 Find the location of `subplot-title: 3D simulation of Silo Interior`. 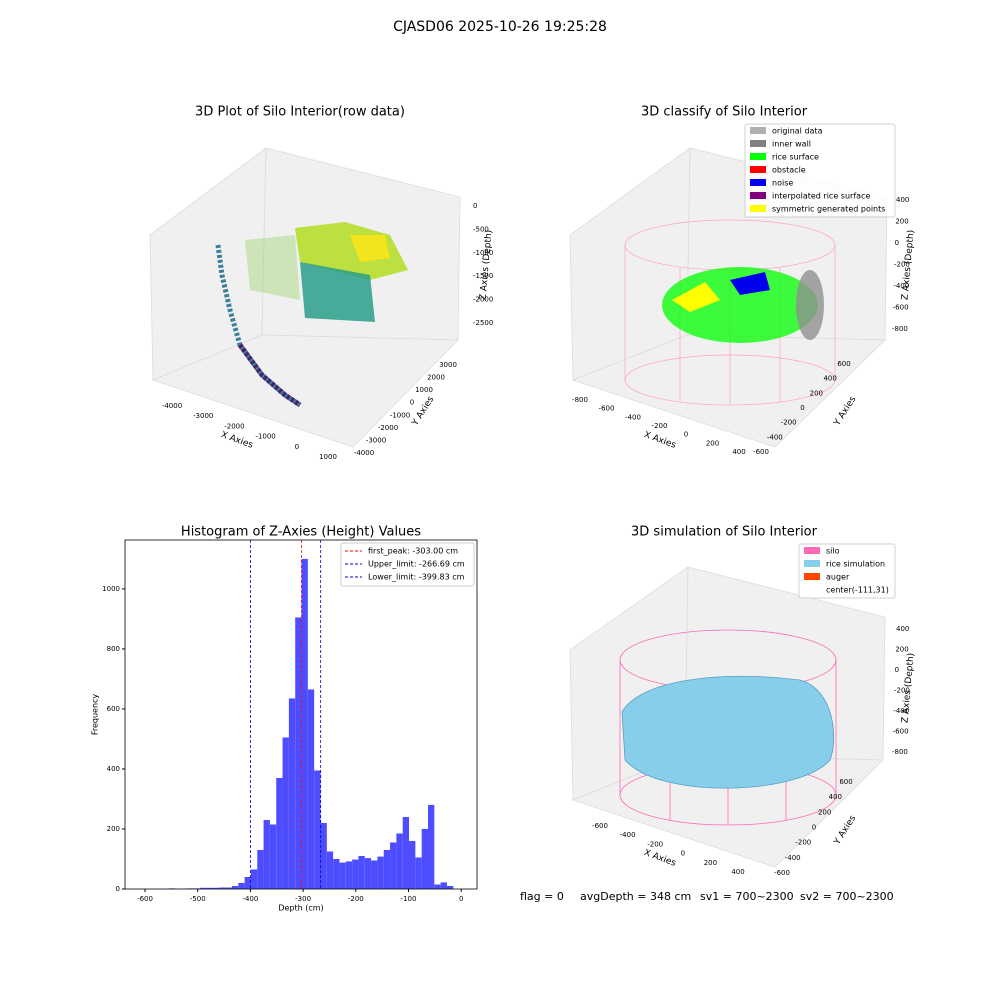

subplot-title: 3D simulation of Silo Interior is located at coordinates (724, 532).